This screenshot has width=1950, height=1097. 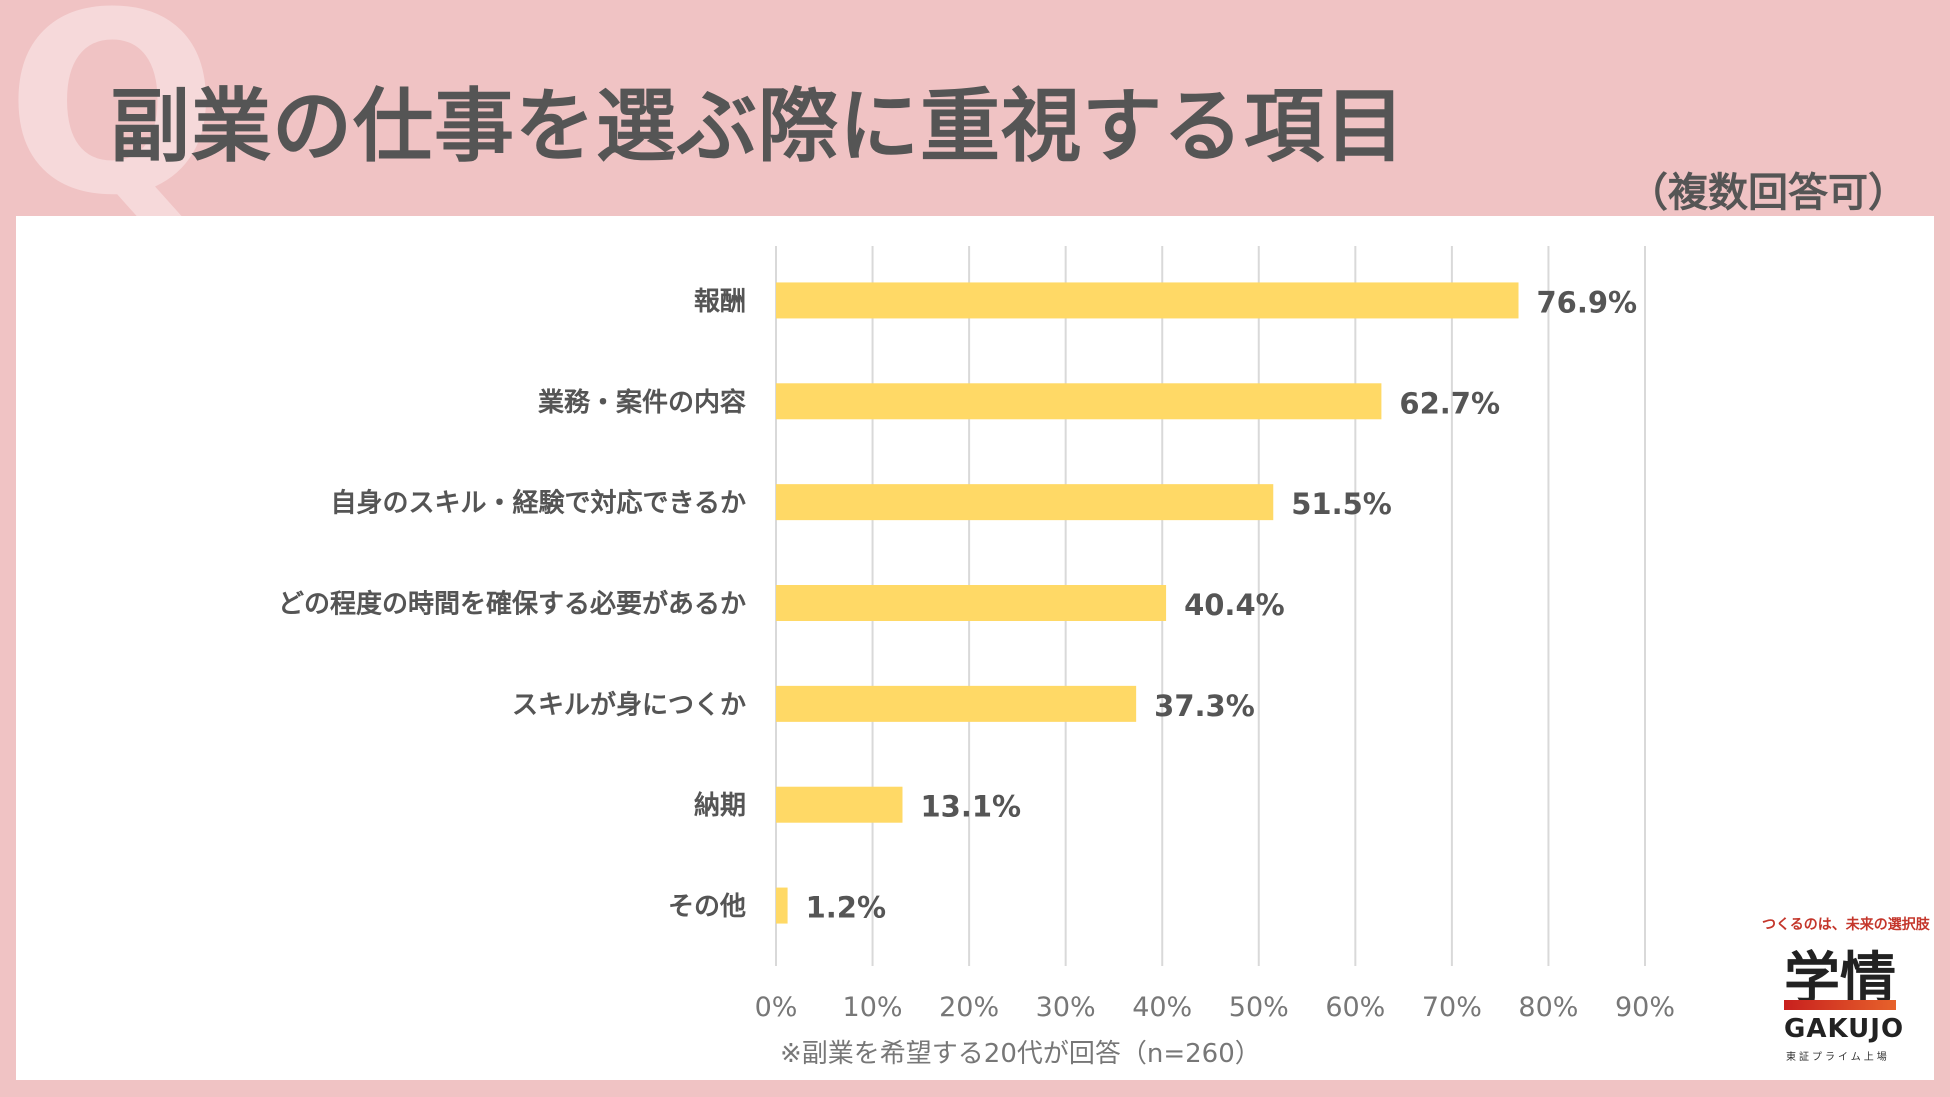 I want to click on category-label: 納期, so click(x=720, y=805).